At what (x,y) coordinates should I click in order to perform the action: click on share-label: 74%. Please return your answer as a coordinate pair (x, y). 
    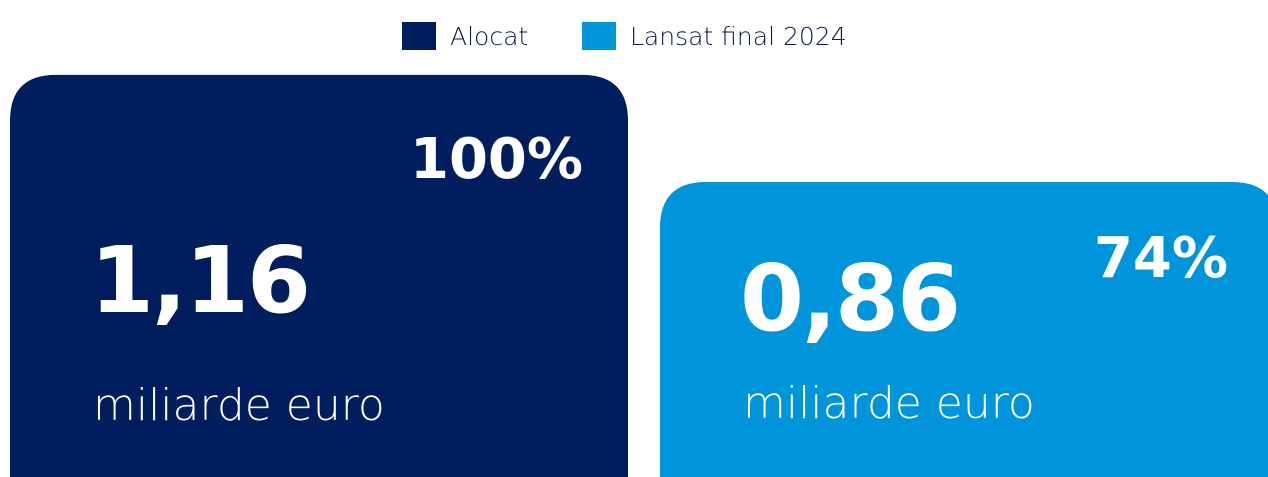
    Looking at the image, I should click on (1161, 258).